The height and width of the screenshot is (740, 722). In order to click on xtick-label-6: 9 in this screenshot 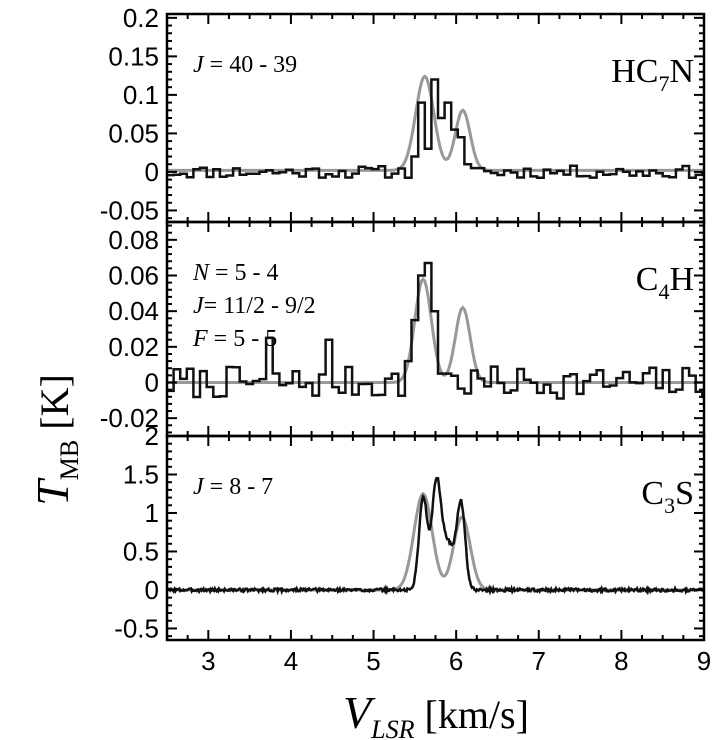, I will do `click(704, 661)`.